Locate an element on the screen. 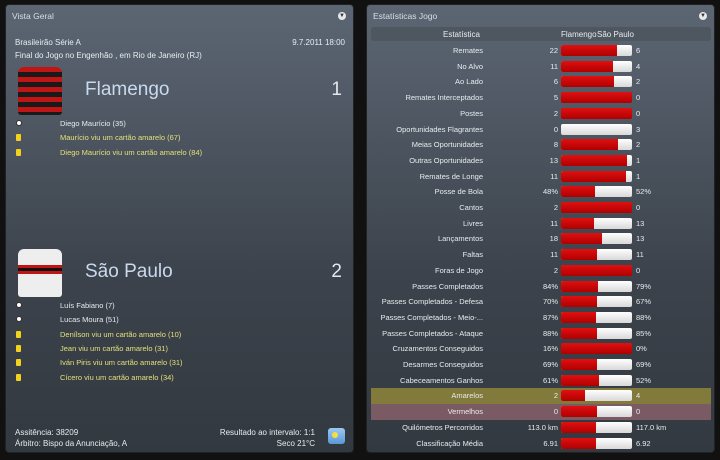 Image resolution: width=720 pixels, height=460 pixels. stat-row: Postes 2 0 is located at coordinates (541, 114).